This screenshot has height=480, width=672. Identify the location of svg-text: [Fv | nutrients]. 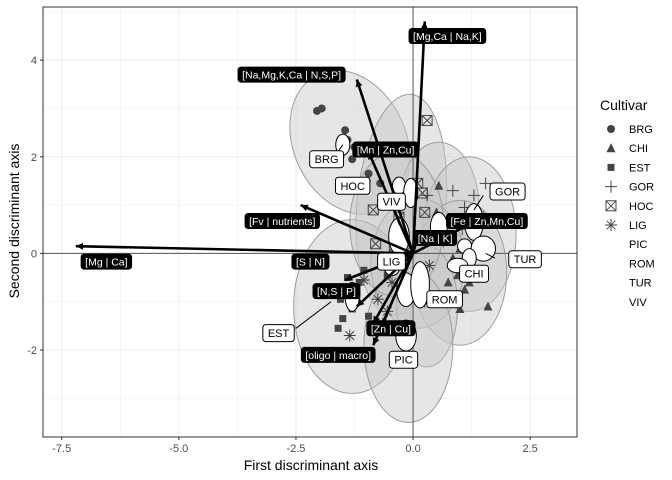
(282, 222).